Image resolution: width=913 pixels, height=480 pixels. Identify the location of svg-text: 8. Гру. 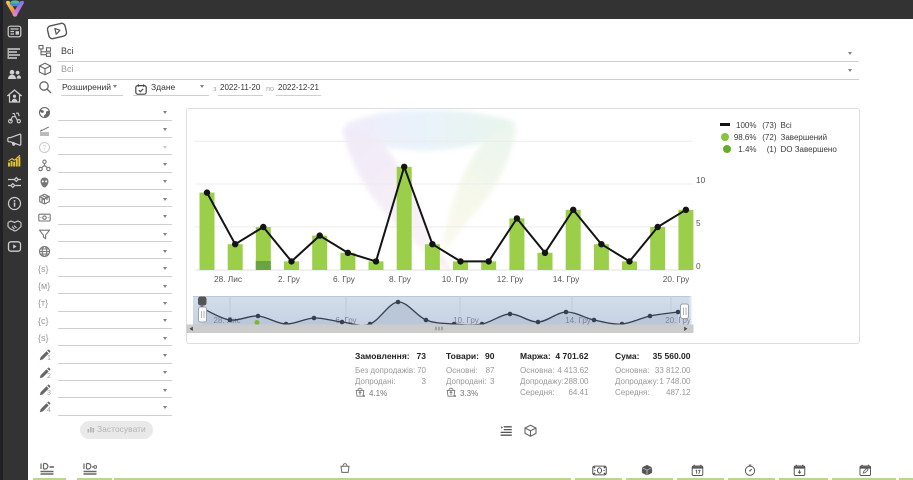
(400, 279).